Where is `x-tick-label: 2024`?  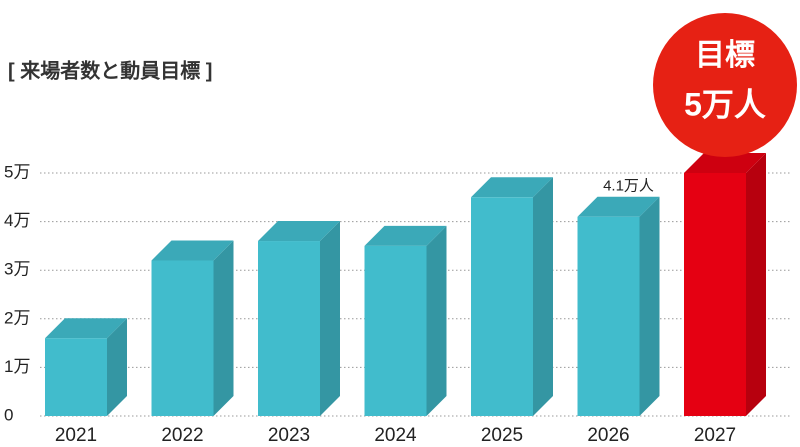
x-tick-label: 2024 is located at coordinates (395, 435).